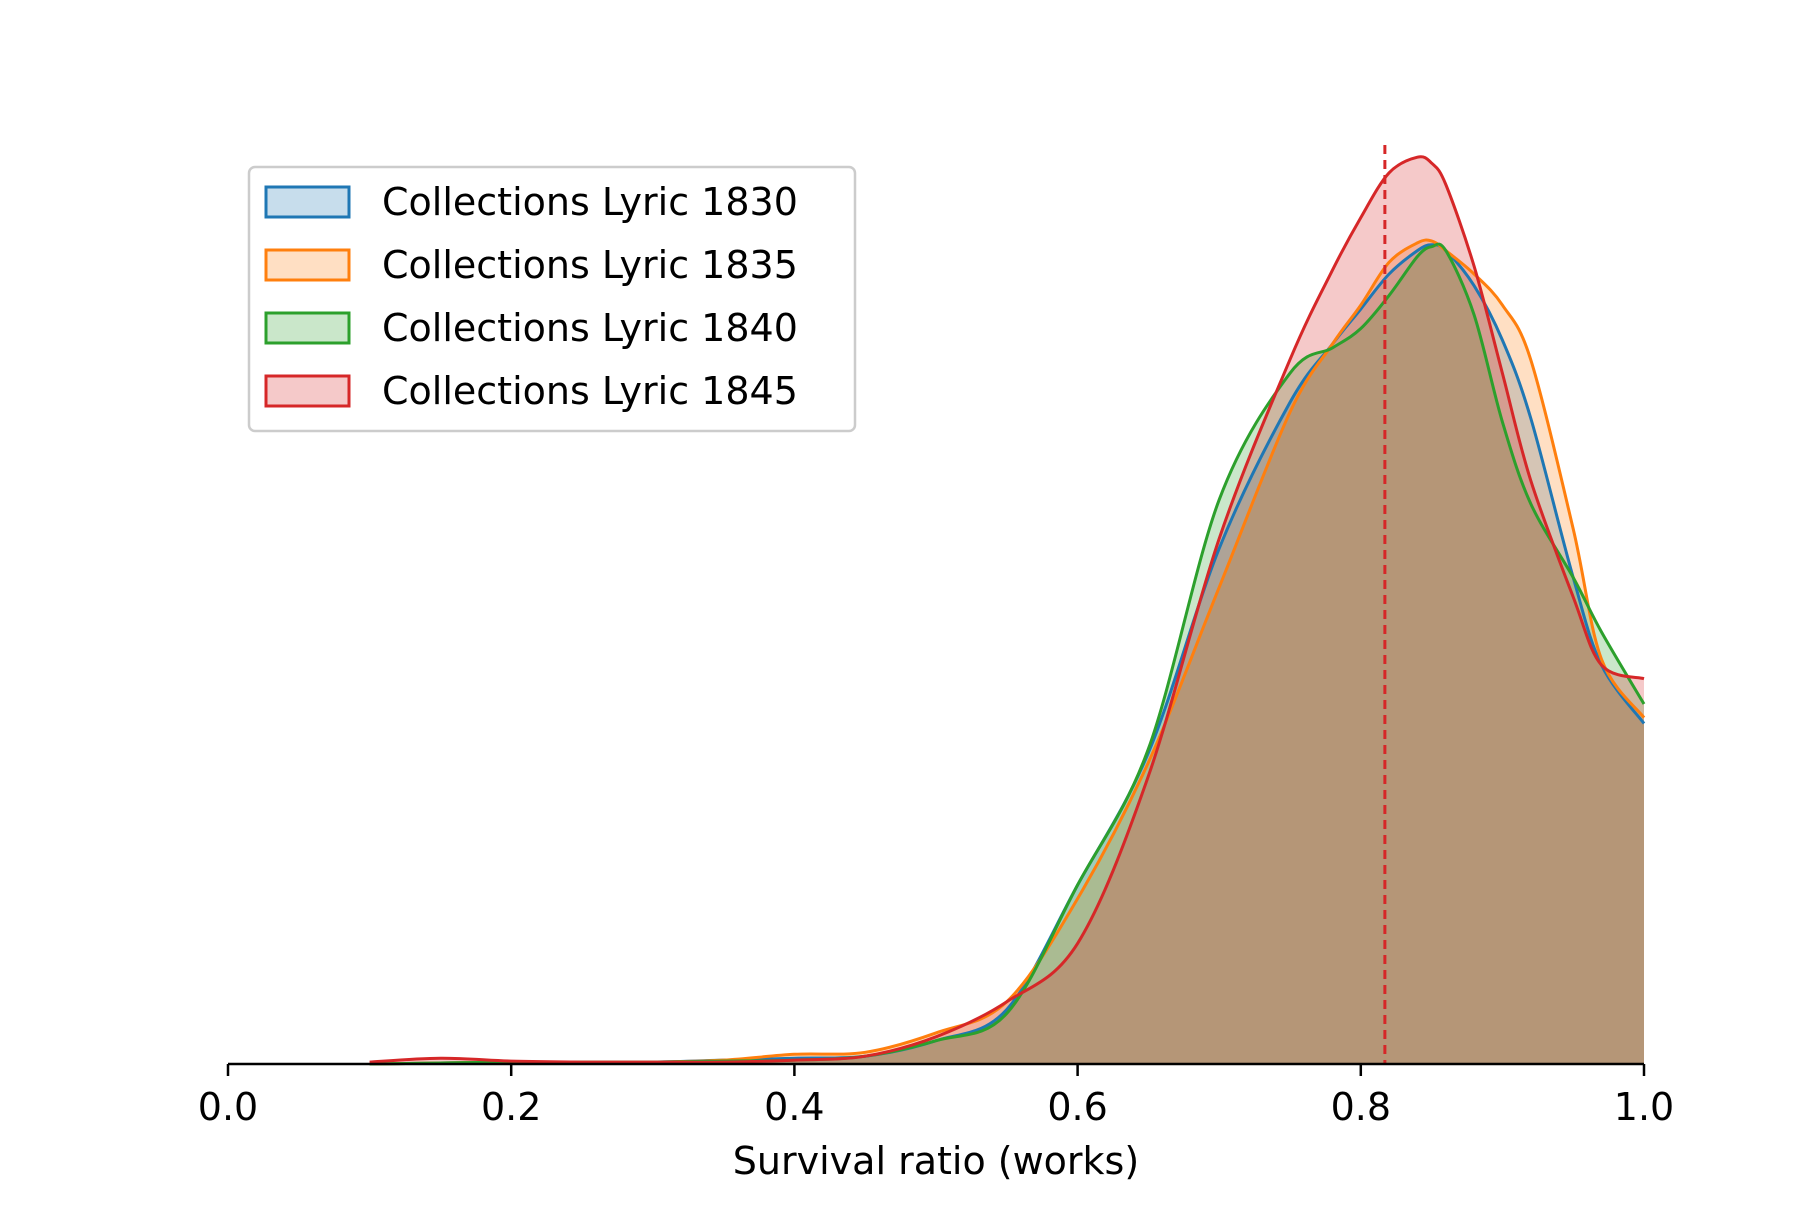 The height and width of the screenshot is (1205, 1800). I want to click on legend-box, so click(552, 299).